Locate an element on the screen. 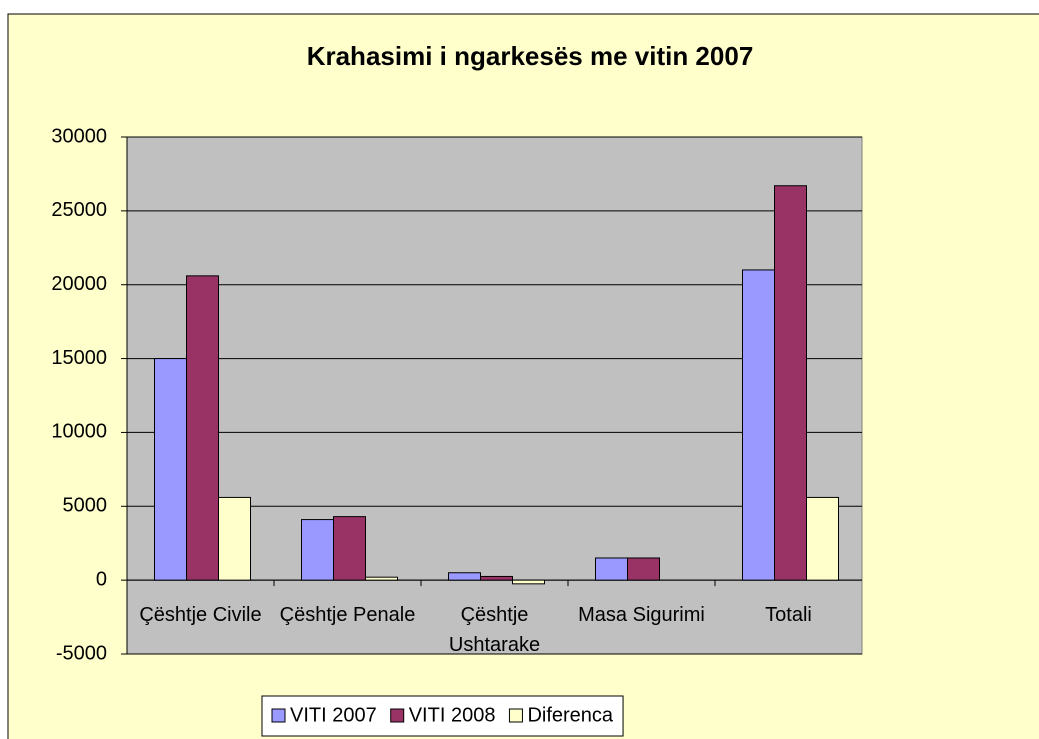 This screenshot has width=1039, height=739. x-tick-label: Çështje Ushtarake is located at coordinates (494, 630).